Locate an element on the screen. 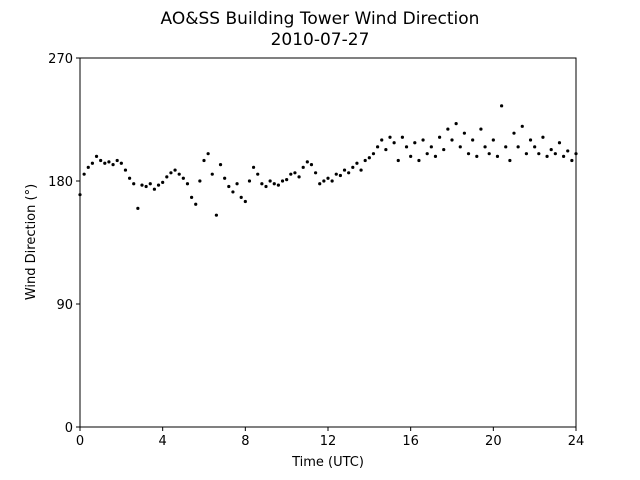 This screenshot has height=480, width=640. x-tick-label: 0 is located at coordinates (80, 441).